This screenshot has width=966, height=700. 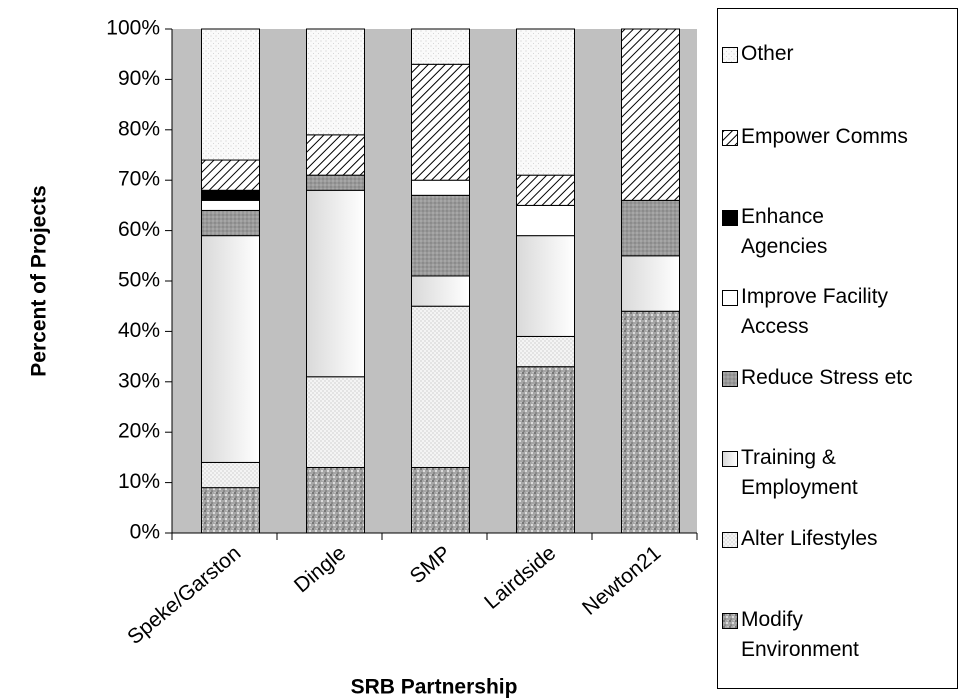 I want to click on x-tick-label: Dingle, so click(x=320, y=569).